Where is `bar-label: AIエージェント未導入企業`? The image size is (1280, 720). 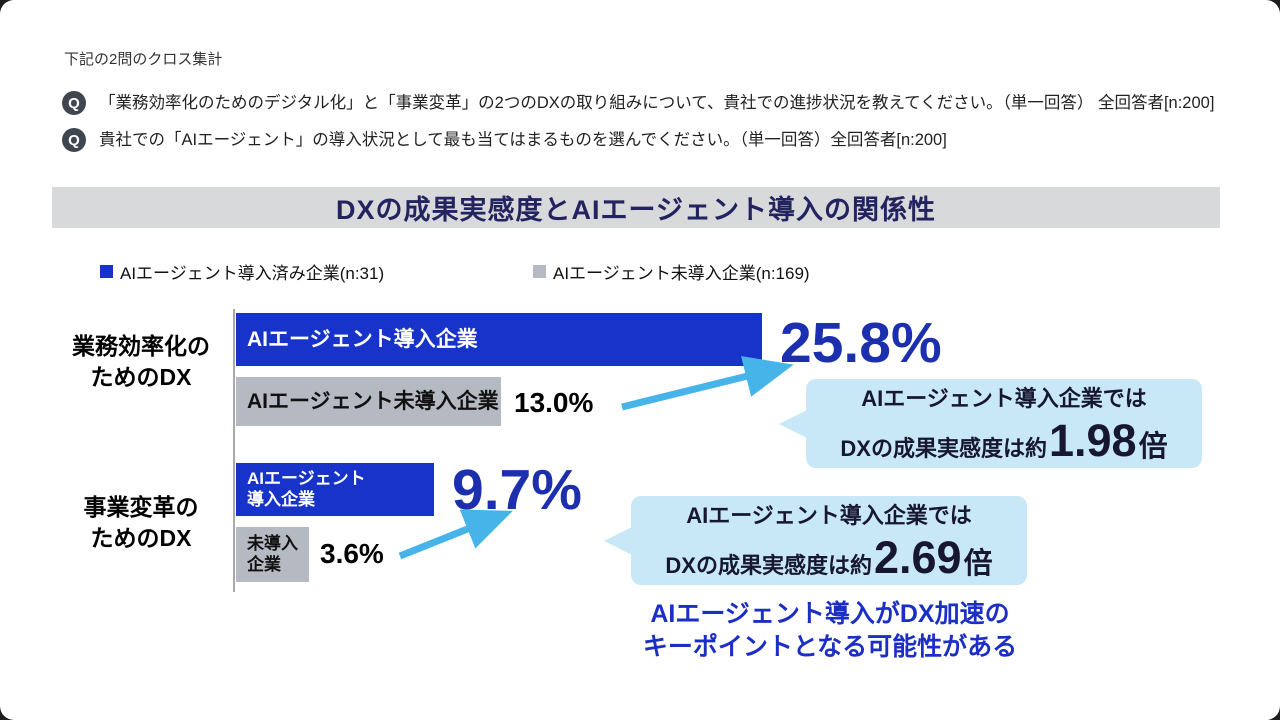
bar-label: AIエージェント未導入企業 is located at coordinates (373, 401).